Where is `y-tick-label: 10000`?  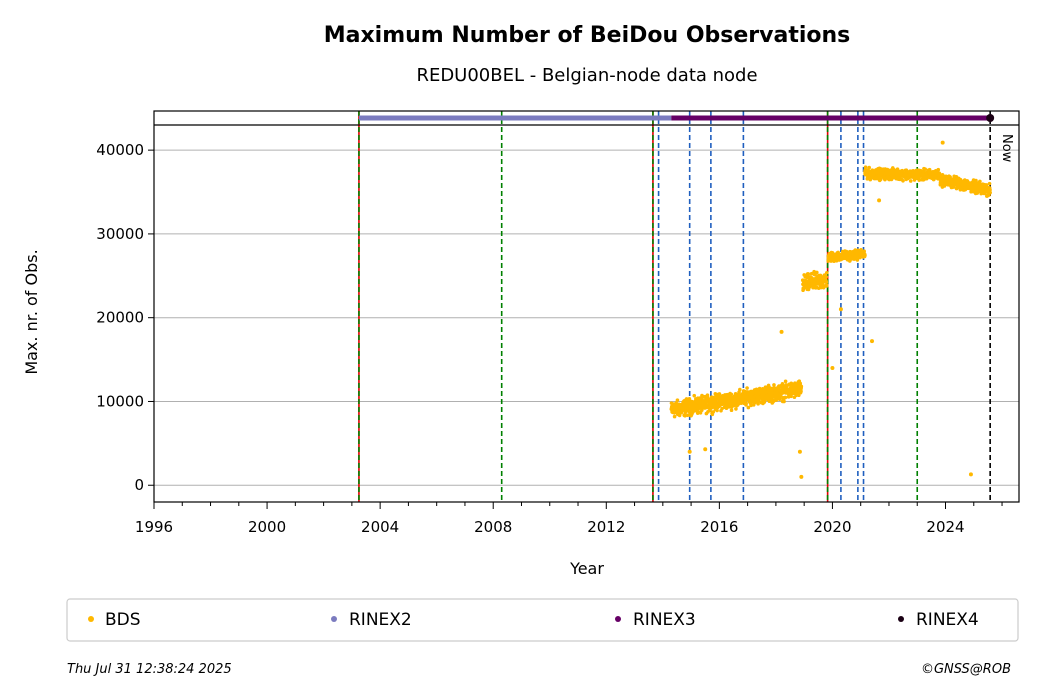
y-tick-label: 10000 is located at coordinates (120, 401).